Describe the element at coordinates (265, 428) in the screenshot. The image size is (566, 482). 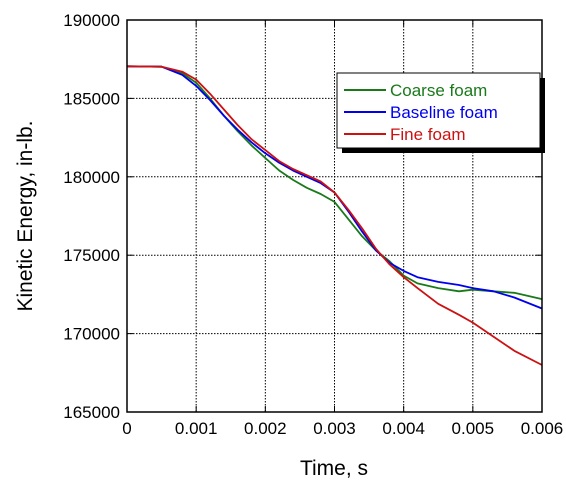
I see `x-tick-label: 0.002` at that location.